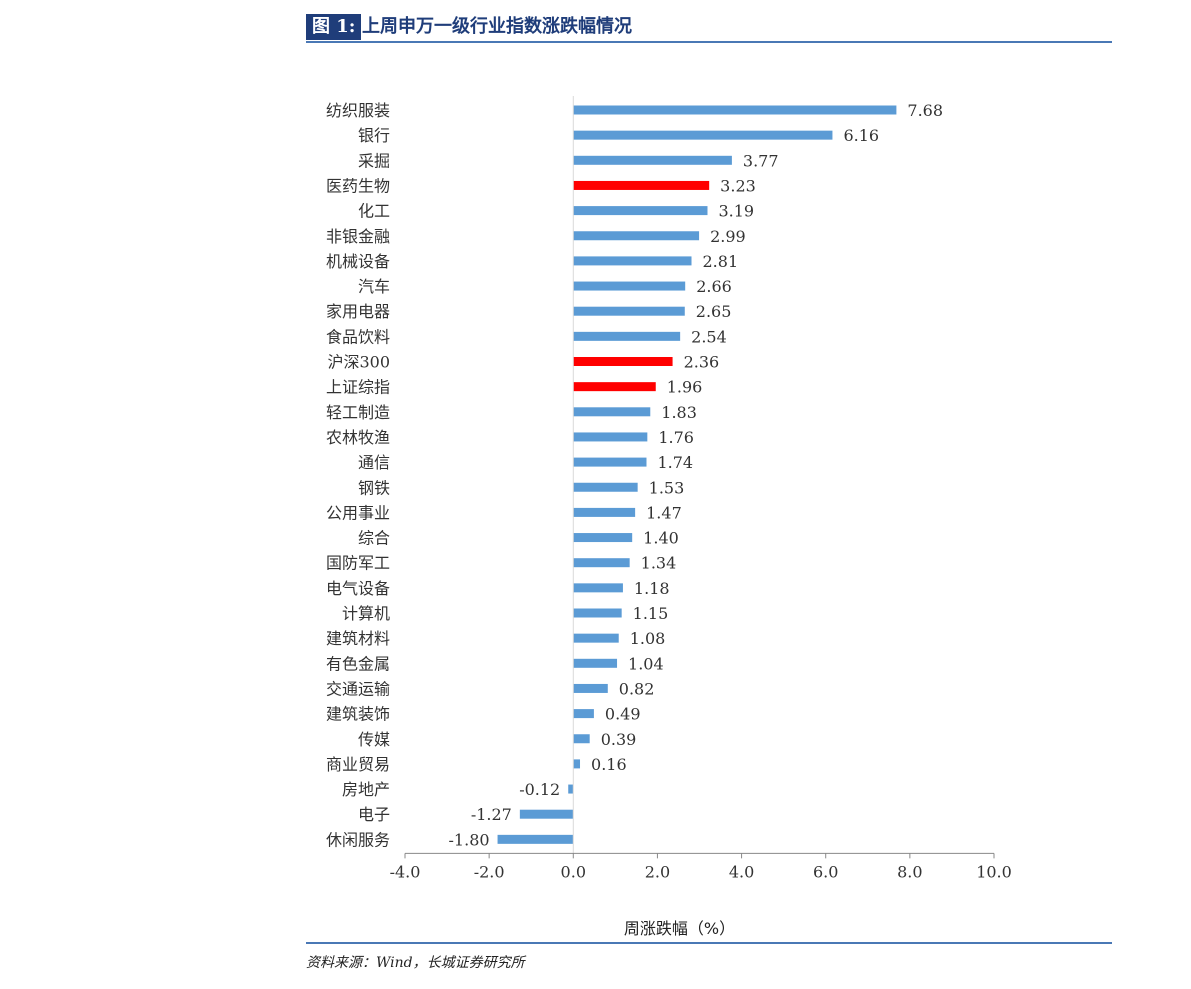 Image resolution: width=1191 pixels, height=989 pixels. What do you see at coordinates (994, 871) in the screenshot?
I see `x-tick-label: 10.0` at bounding box center [994, 871].